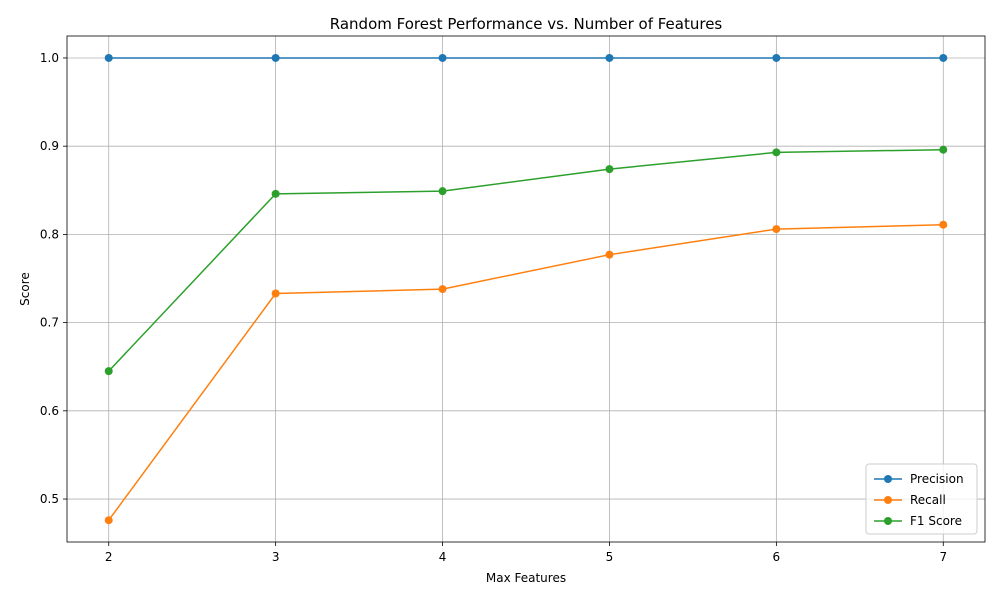 The width and height of the screenshot is (1000, 600). I want to click on y-tick-label: 0.5, so click(49, 499).